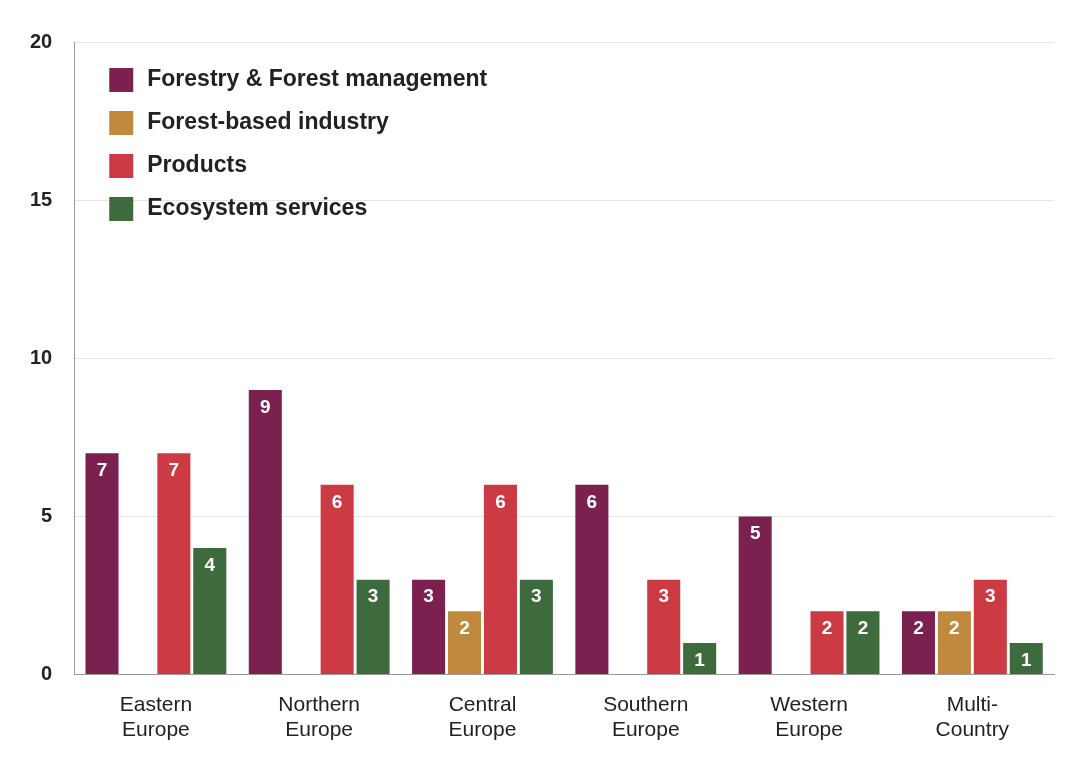  I want to click on x-tick-label: Western Europe, so click(809, 716).